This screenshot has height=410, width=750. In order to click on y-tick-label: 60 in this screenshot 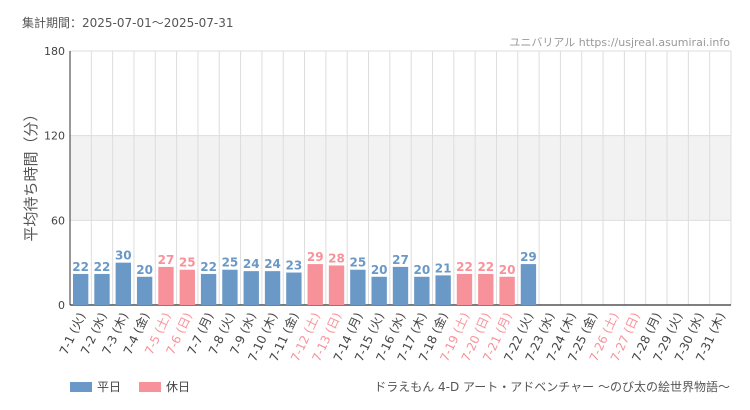, I will do `click(58, 220)`.